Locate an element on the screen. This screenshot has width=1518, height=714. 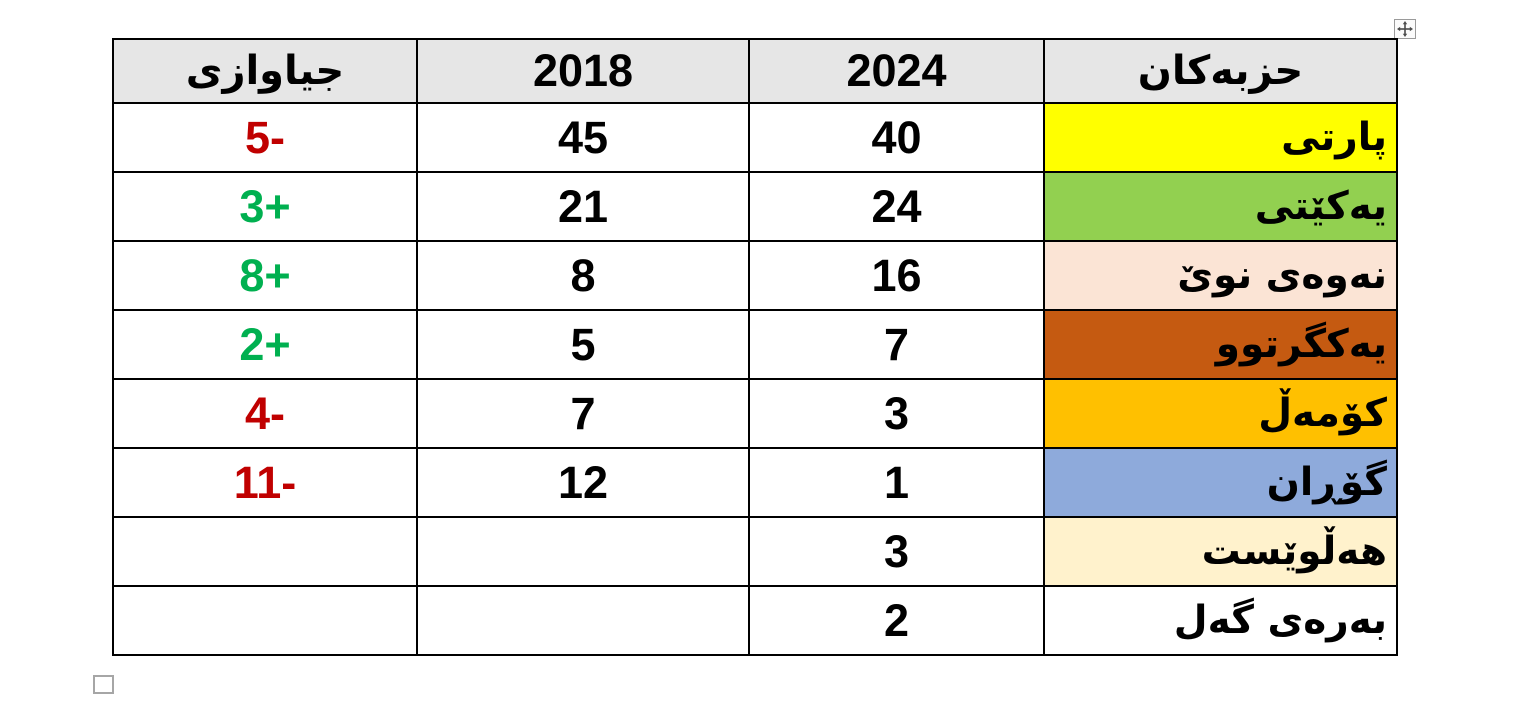
seats-2024-cell: 1 is located at coordinates (896, 482).